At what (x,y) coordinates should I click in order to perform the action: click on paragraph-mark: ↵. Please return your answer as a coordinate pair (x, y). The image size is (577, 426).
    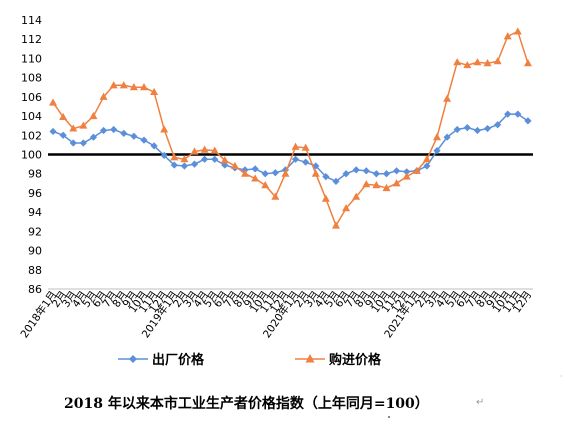
    Looking at the image, I should click on (480, 402).